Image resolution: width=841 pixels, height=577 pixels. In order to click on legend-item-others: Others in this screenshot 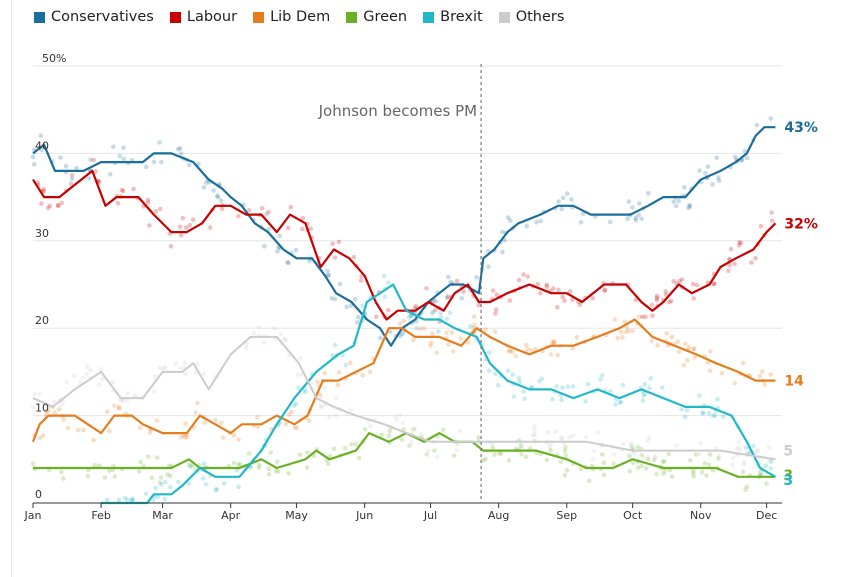, I will do `click(531, 17)`.